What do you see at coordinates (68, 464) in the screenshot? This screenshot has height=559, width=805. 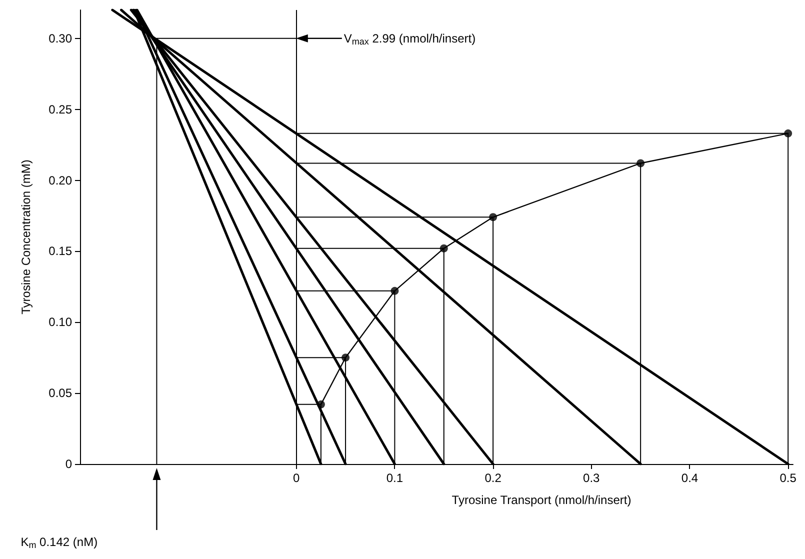 I see `y-tick-label: 0` at bounding box center [68, 464].